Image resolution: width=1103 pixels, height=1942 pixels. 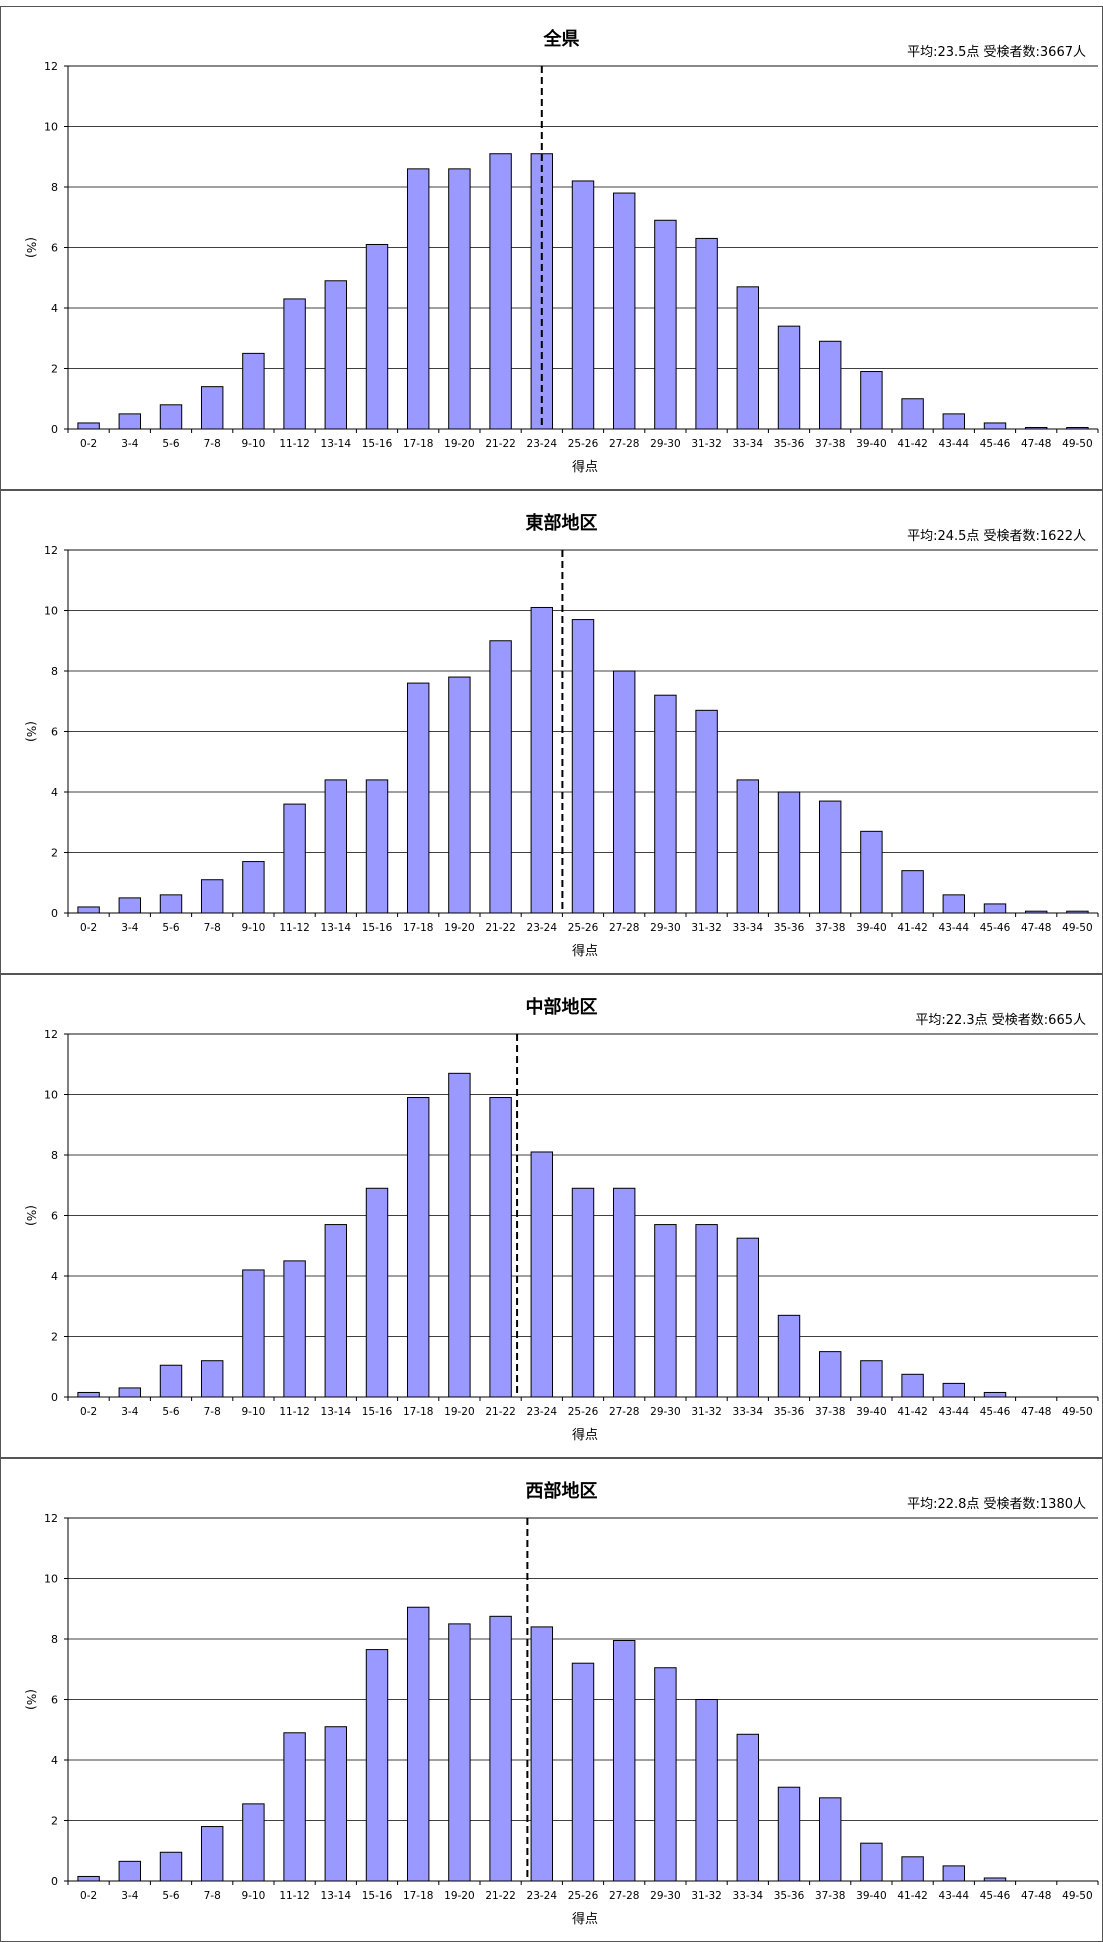 What do you see at coordinates (54, 1276) in the screenshot?
I see `y-tick-label-2: 4` at bounding box center [54, 1276].